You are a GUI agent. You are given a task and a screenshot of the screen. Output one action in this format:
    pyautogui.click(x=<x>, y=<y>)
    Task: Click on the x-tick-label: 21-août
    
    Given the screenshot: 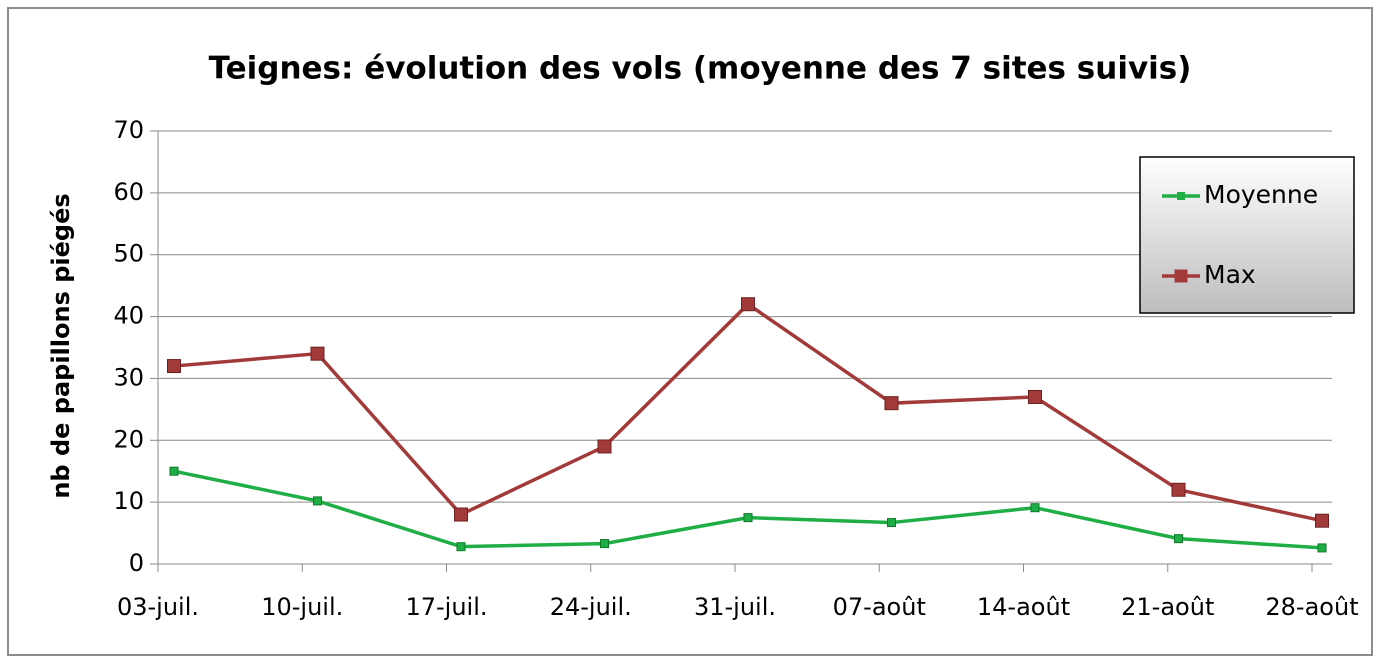 What is the action you would take?
    pyautogui.click(x=1167, y=607)
    